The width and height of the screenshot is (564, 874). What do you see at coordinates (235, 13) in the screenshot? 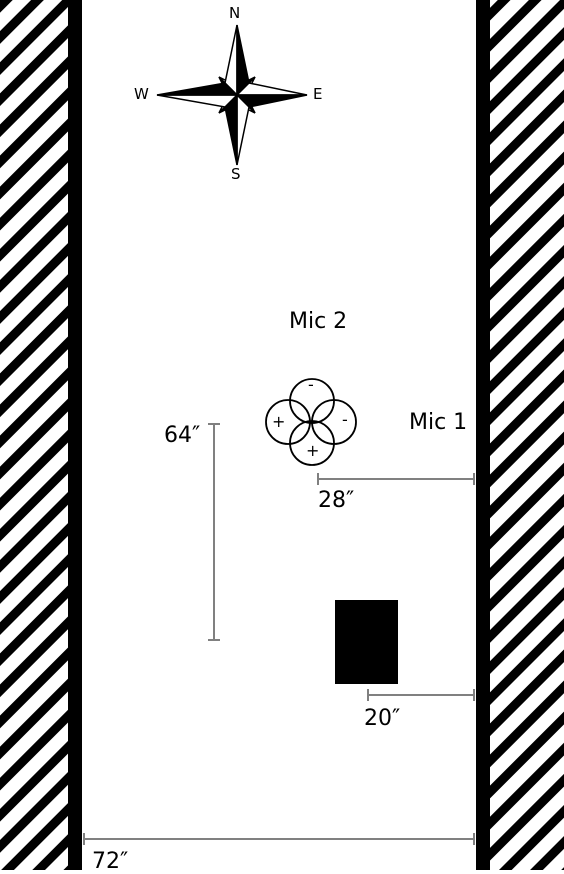
I see `compass-north-label: N` at bounding box center [235, 13].